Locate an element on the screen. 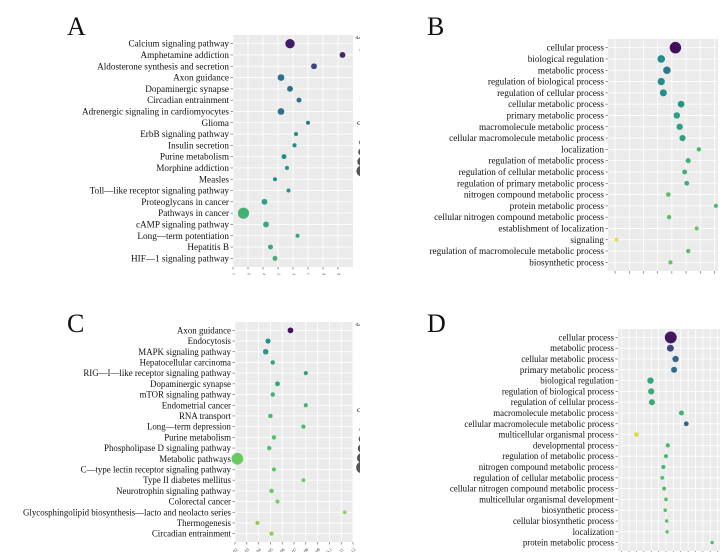  y-category-label: Long—term depression is located at coordinates (189, 427).